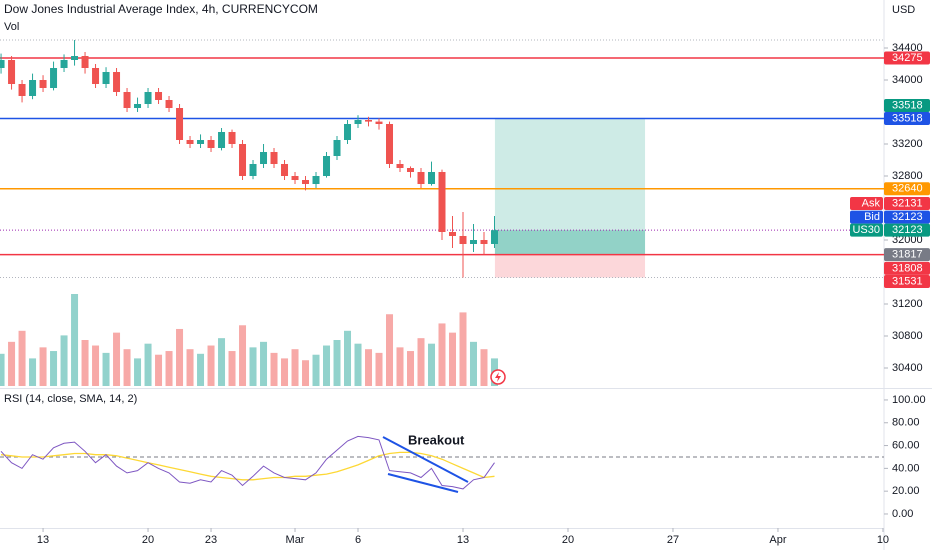 This screenshot has height=550, width=932. I want to click on x-tick-label: 10, so click(883, 540).